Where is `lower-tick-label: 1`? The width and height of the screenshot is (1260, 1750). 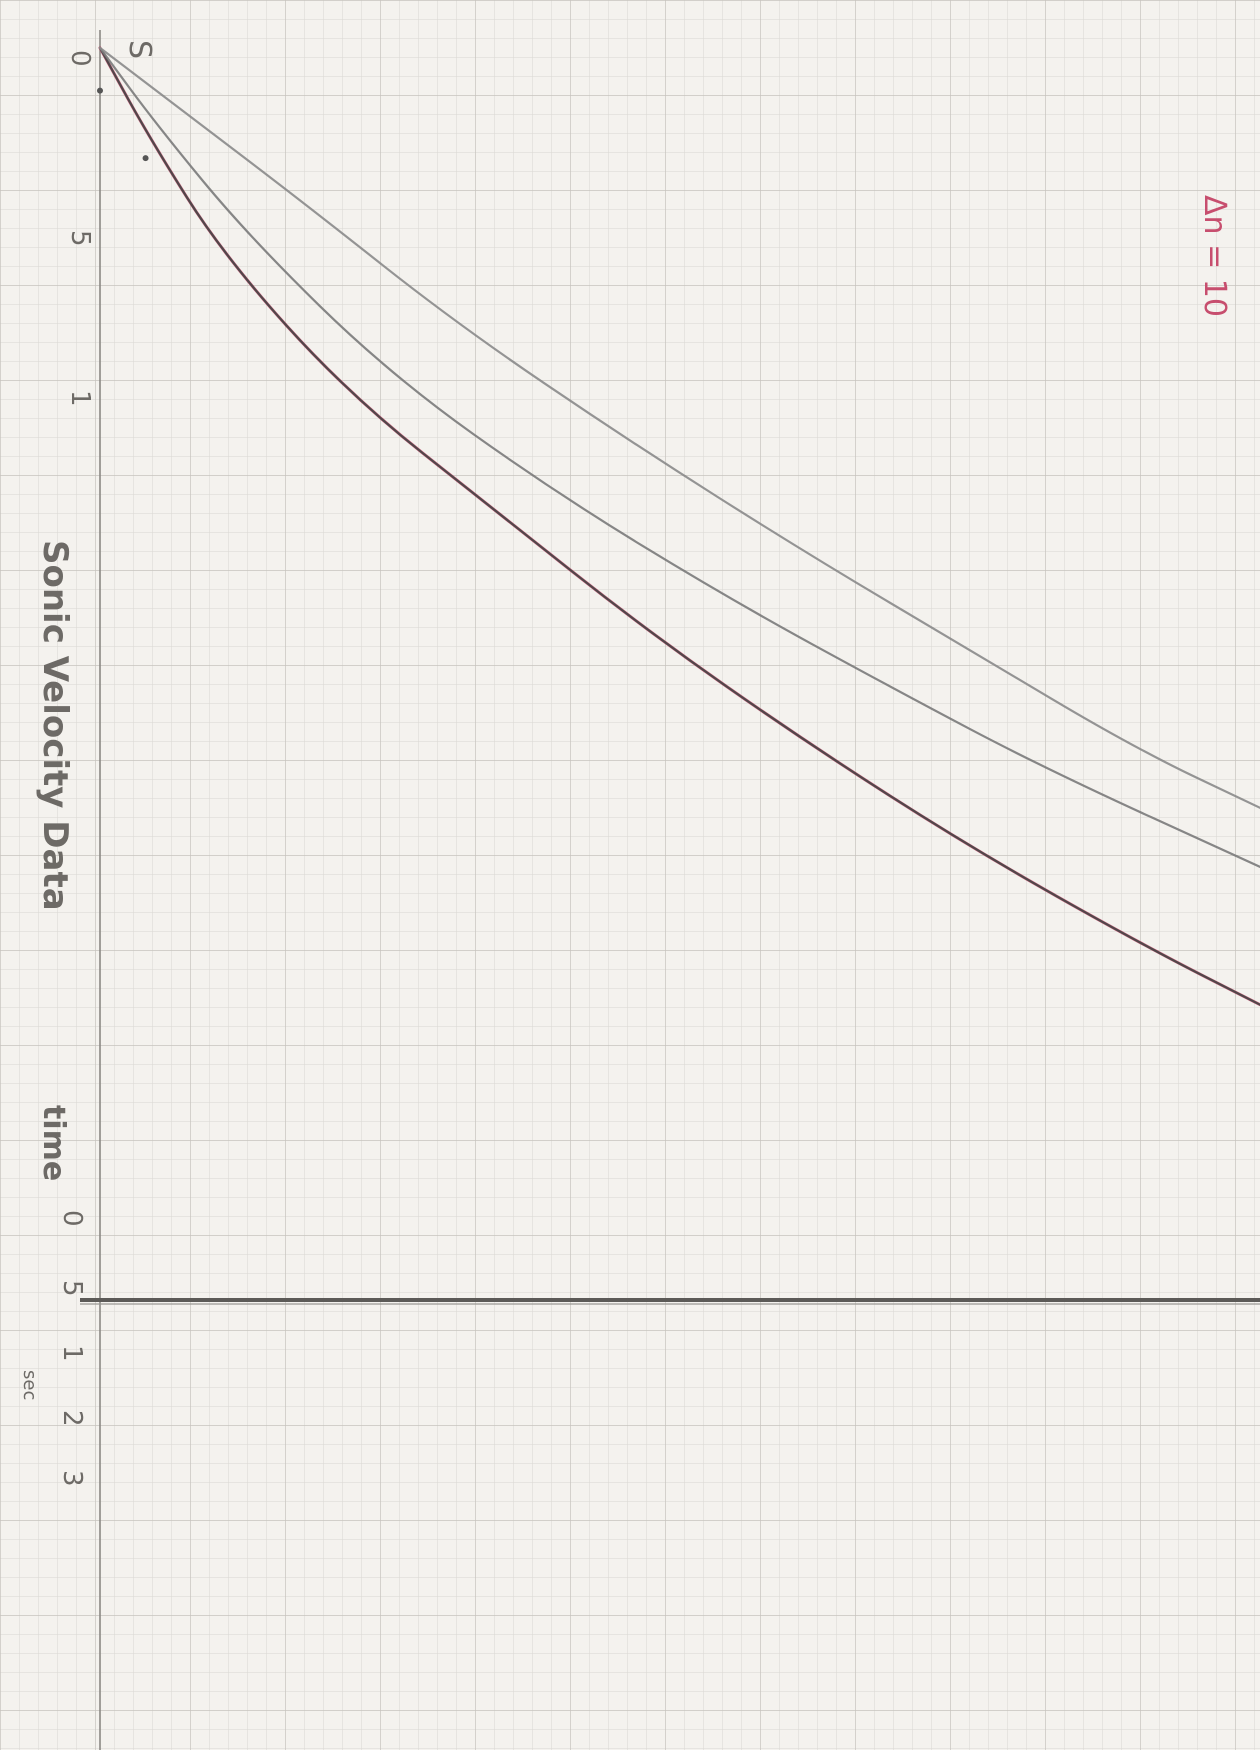 lower-tick-label: 1 is located at coordinates (72, 1353).